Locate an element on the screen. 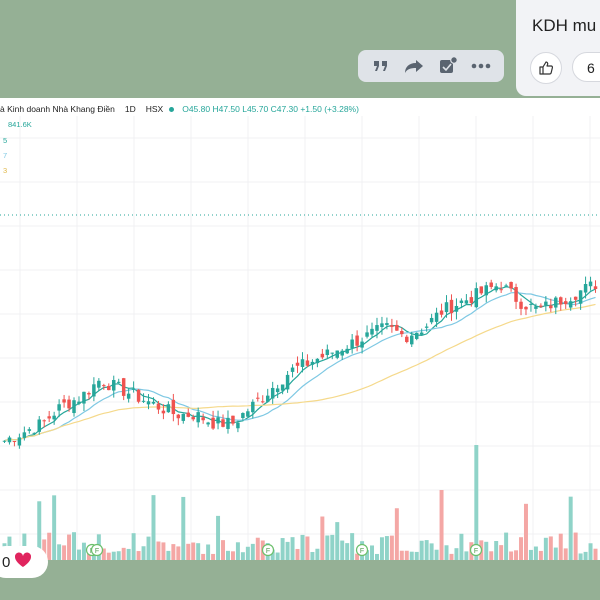  forward-button is located at coordinates (414, 66).